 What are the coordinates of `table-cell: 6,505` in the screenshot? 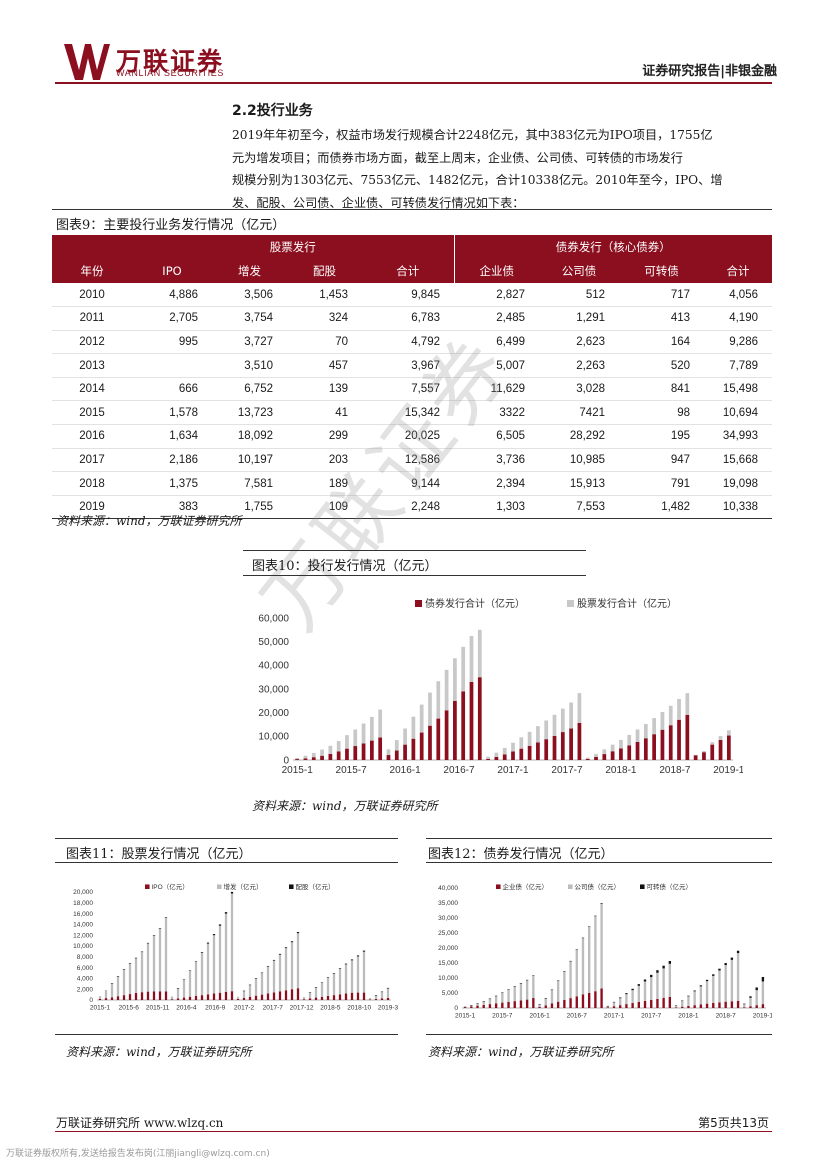 It's located at (496, 436).